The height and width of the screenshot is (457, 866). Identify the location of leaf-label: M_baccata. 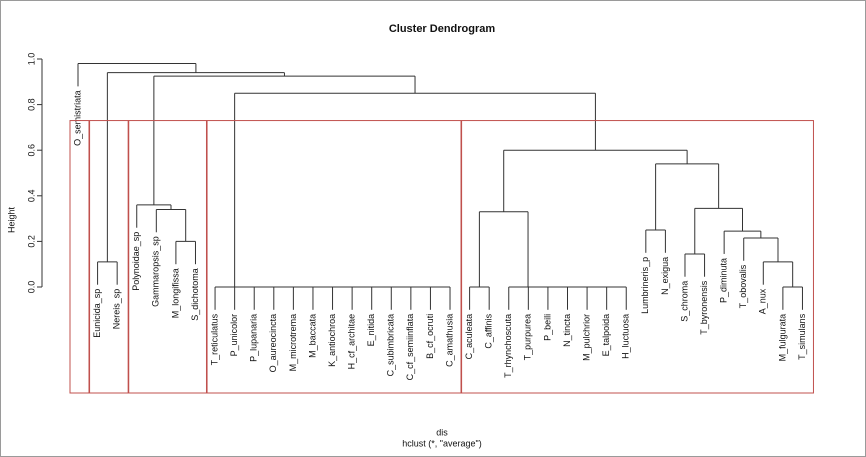
(312, 336).